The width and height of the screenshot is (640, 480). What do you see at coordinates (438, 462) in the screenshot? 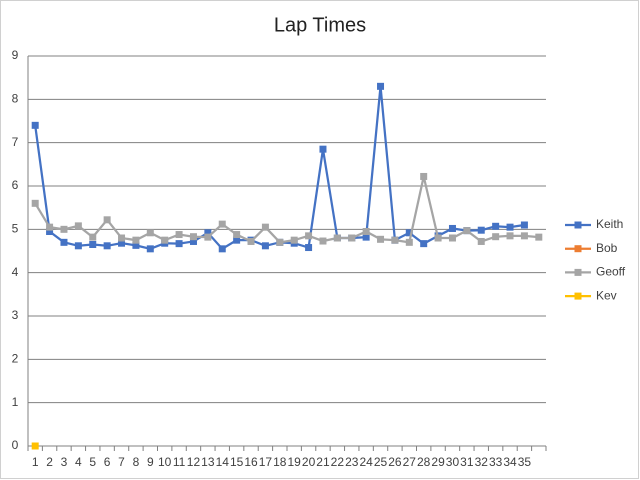
I see `x-tick-label: 29` at bounding box center [438, 462].